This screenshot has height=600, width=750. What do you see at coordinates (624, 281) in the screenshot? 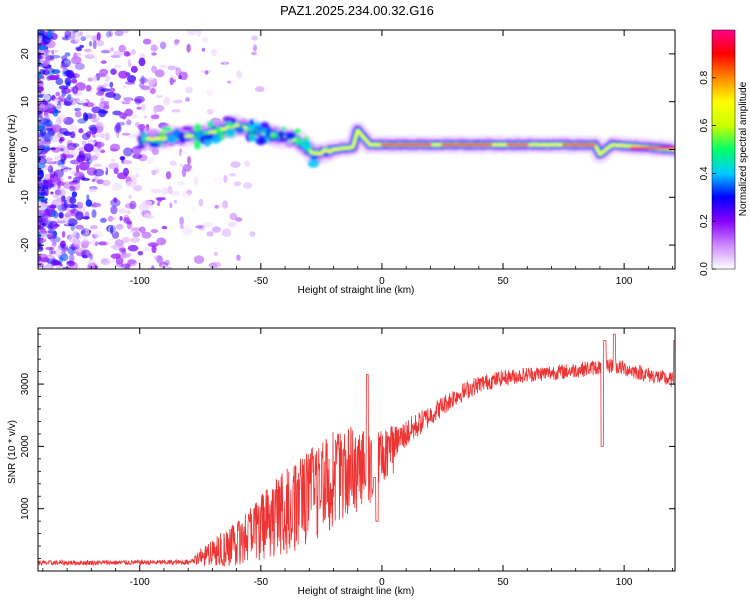
I see `spectrogram-x-tick-label: 100` at bounding box center [624, 281].